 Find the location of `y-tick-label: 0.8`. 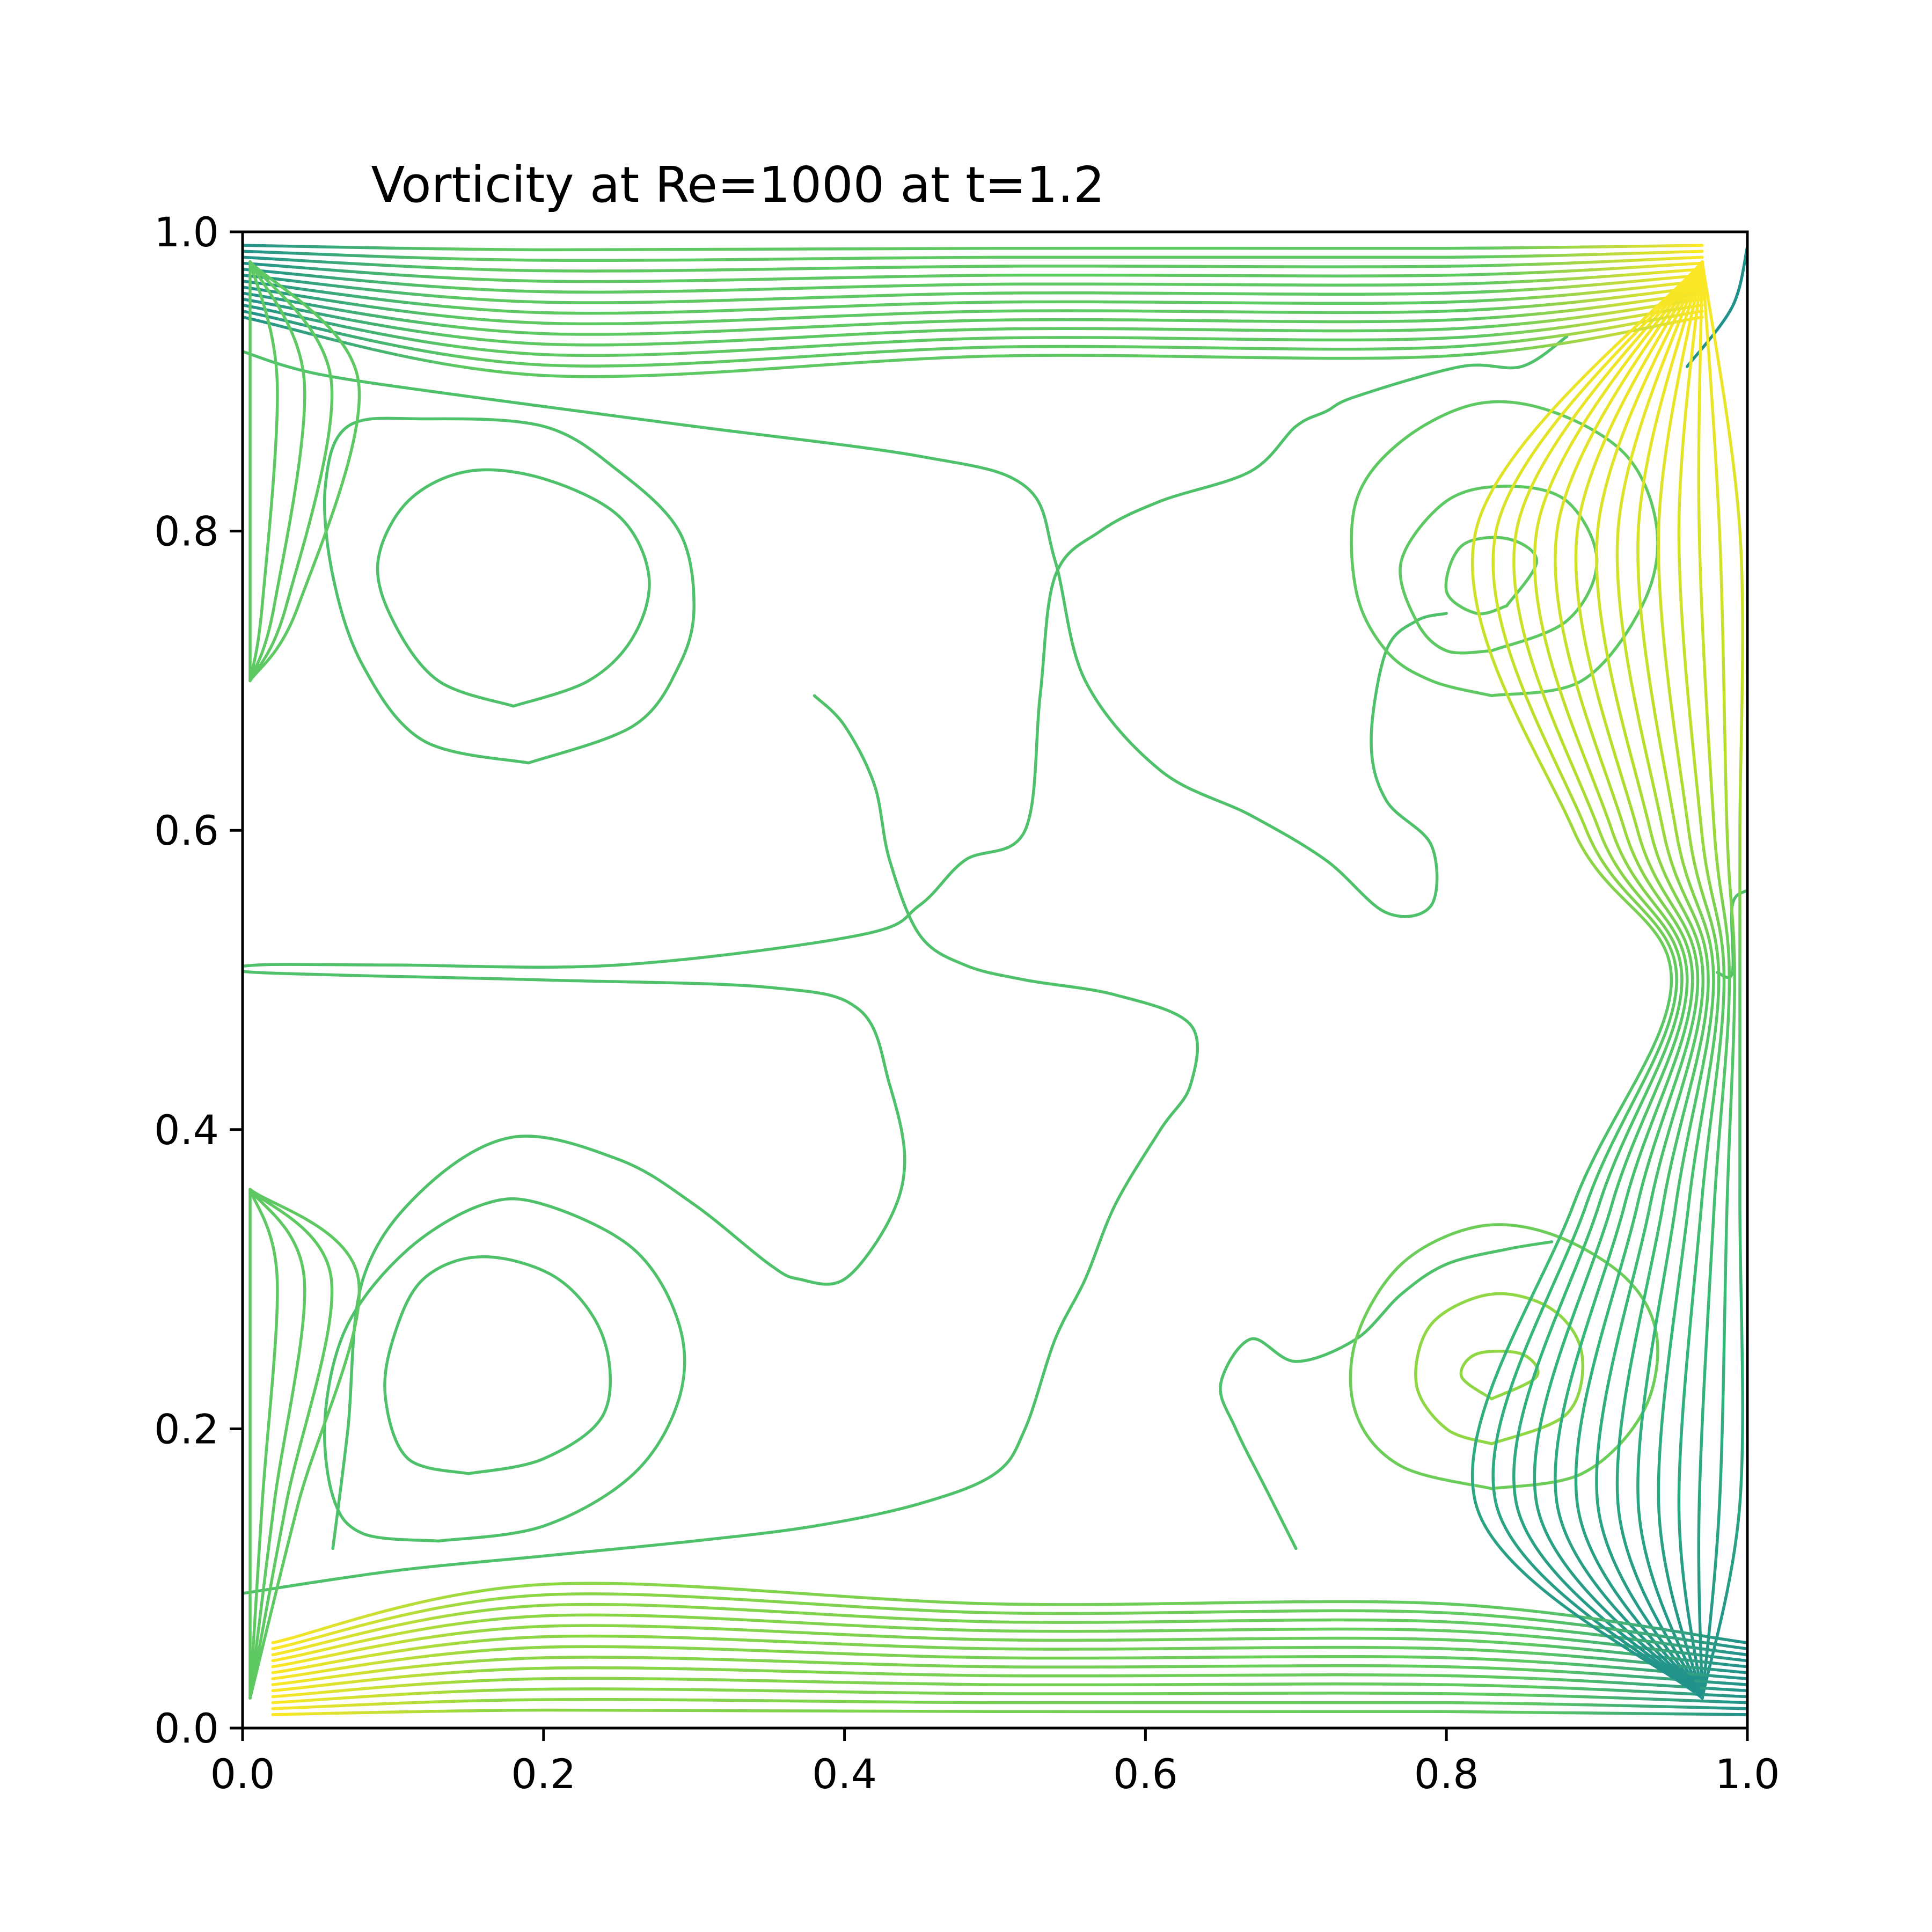

y-tick-label: 0.8 is located at coordinates (186, 531).